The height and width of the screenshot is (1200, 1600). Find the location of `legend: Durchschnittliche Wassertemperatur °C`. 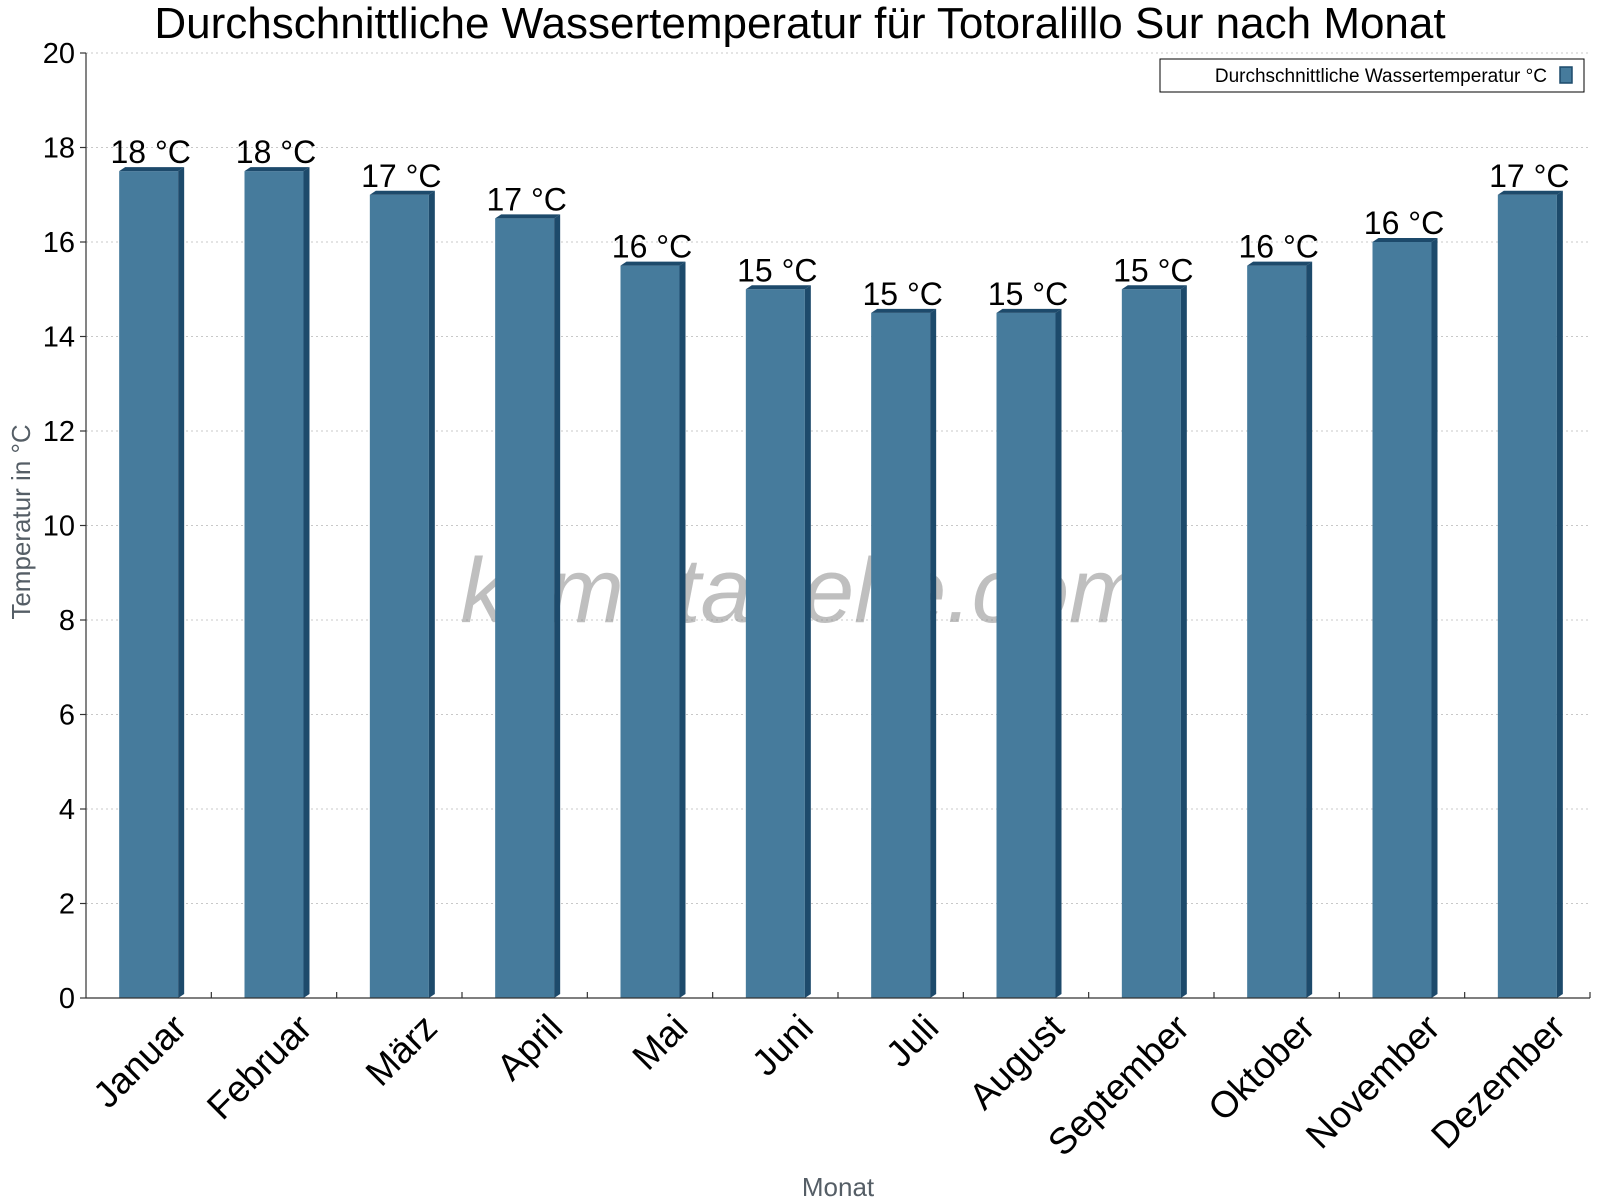

legend: Durchschnittliche Wassertemperatur °C is located at coordinates (1372, 75).